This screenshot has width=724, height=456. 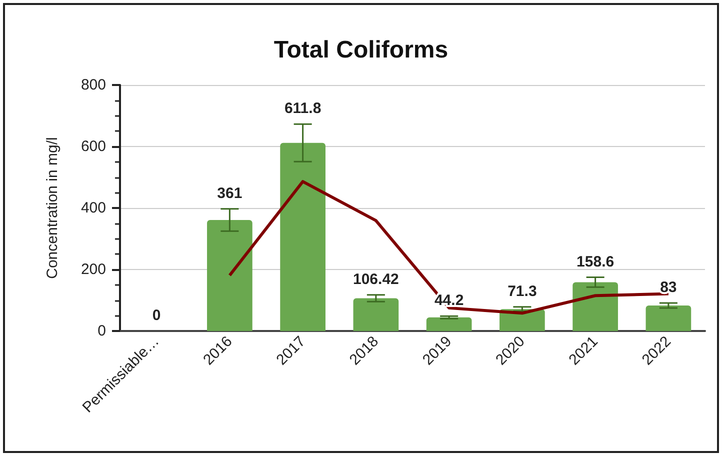 I want to click on y-tick-label: 600, so click(x=93, y=146).